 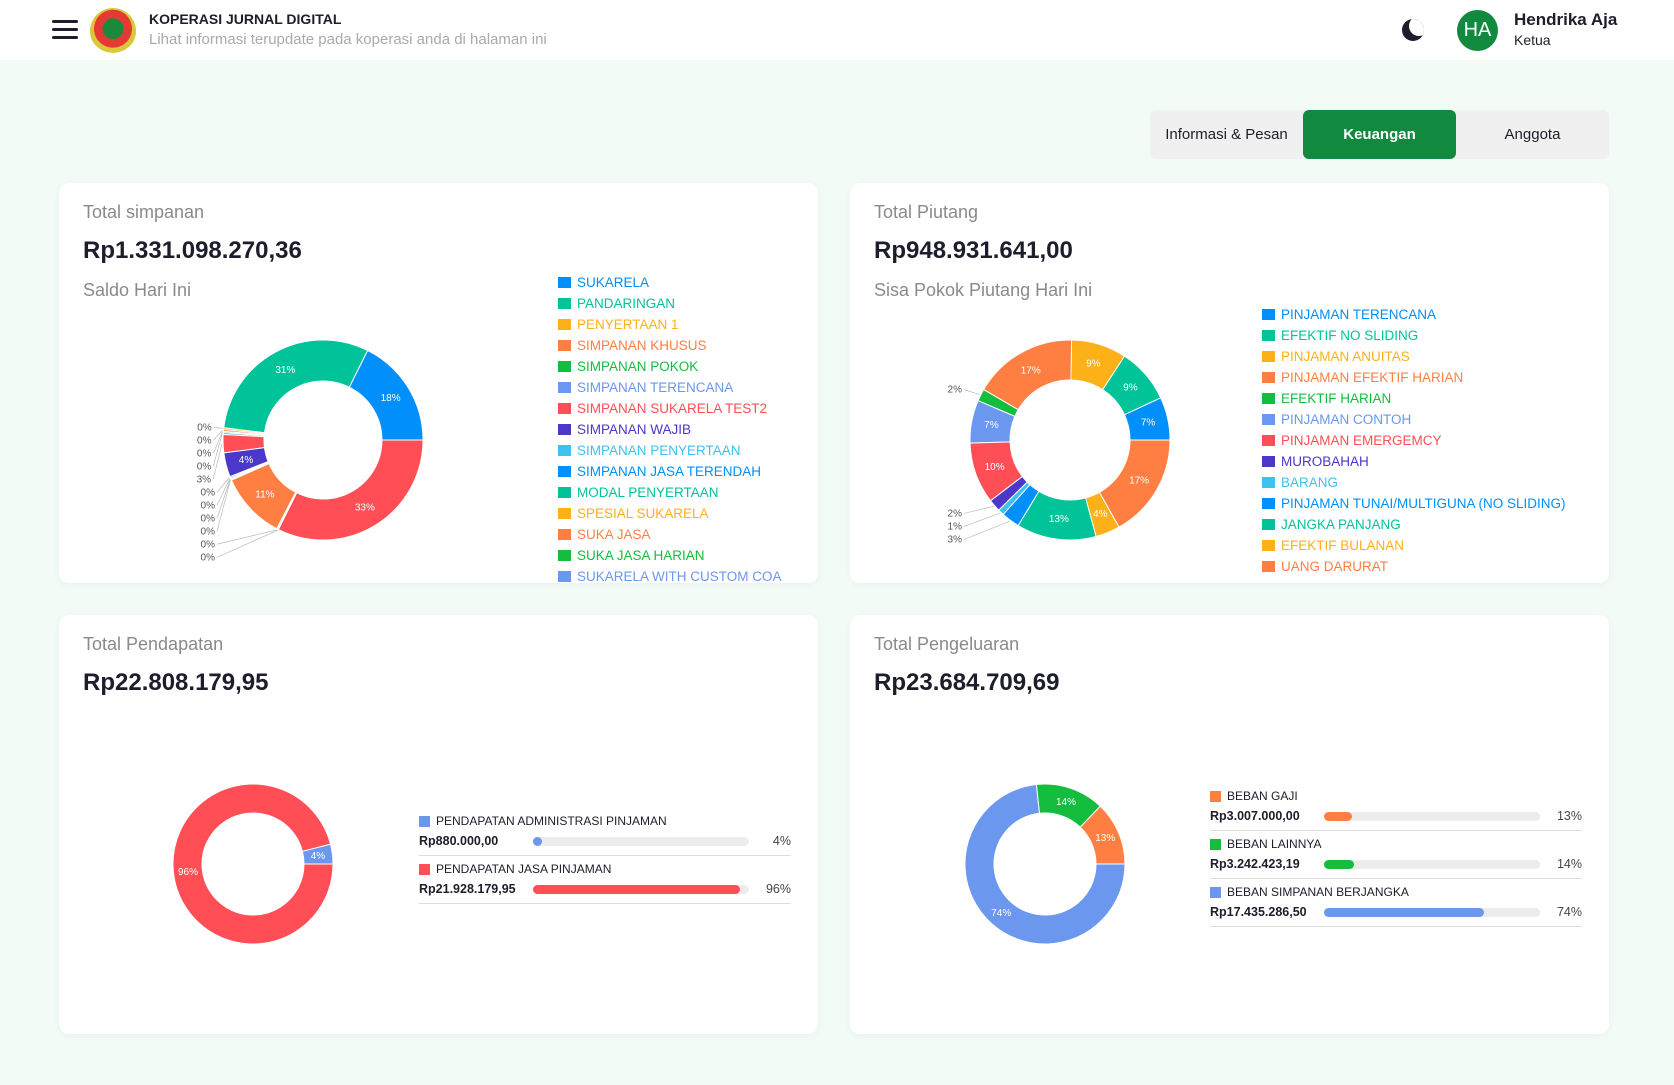 What do you see at coordinates (634, 429) in the screenshot?
I see `legend-label: SIMPANAN WAJIB` at bounding box center [634, 429].